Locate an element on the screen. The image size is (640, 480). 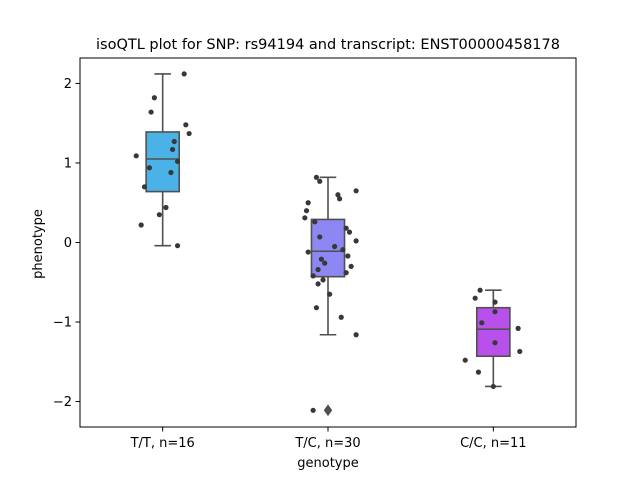
y-tick-label: 0 is located at coordinates (68, 243).